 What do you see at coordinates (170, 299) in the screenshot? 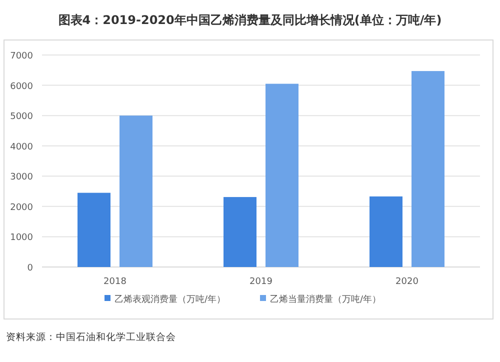
I see `legend-label: 乙烯表观消费量（万吨/年）` at bounding box center [170, 299].